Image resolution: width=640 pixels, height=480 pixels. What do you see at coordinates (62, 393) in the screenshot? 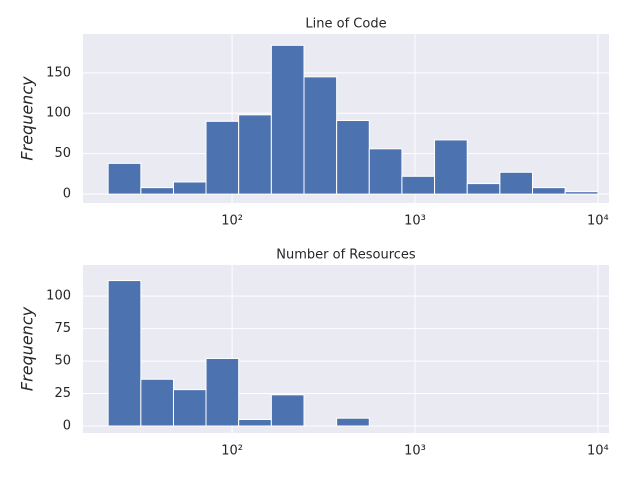
I see `y-tick-label: 25` at bounding box center [62, 393].